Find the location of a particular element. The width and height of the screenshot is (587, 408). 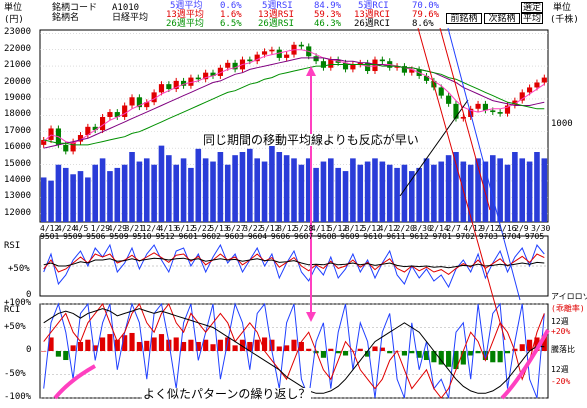

date-tick-label: 9608 is located at coordinates (327, 236).